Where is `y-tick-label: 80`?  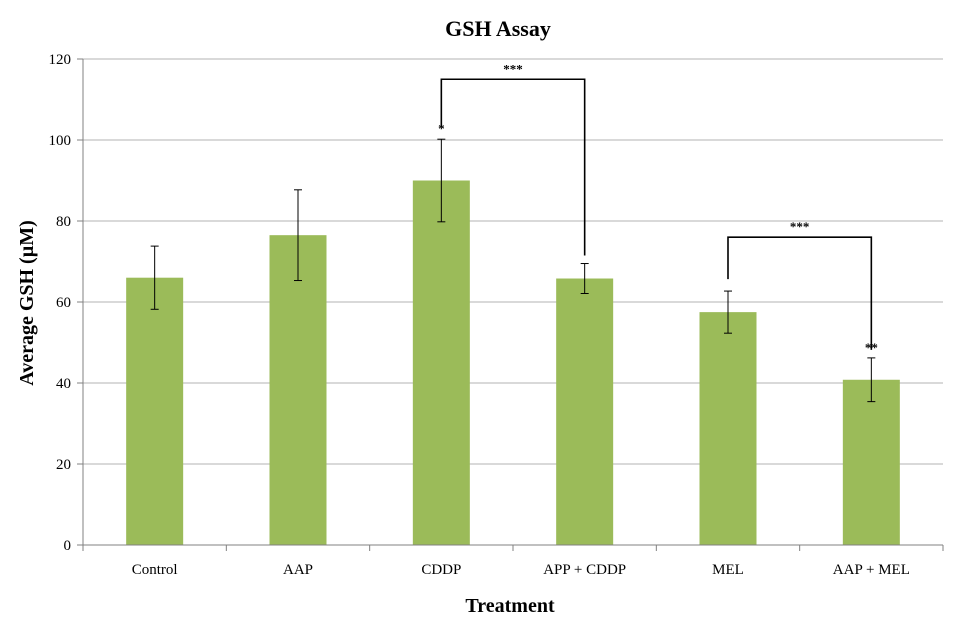
y-tick-label: 80 is located at coordinates (63, 222).